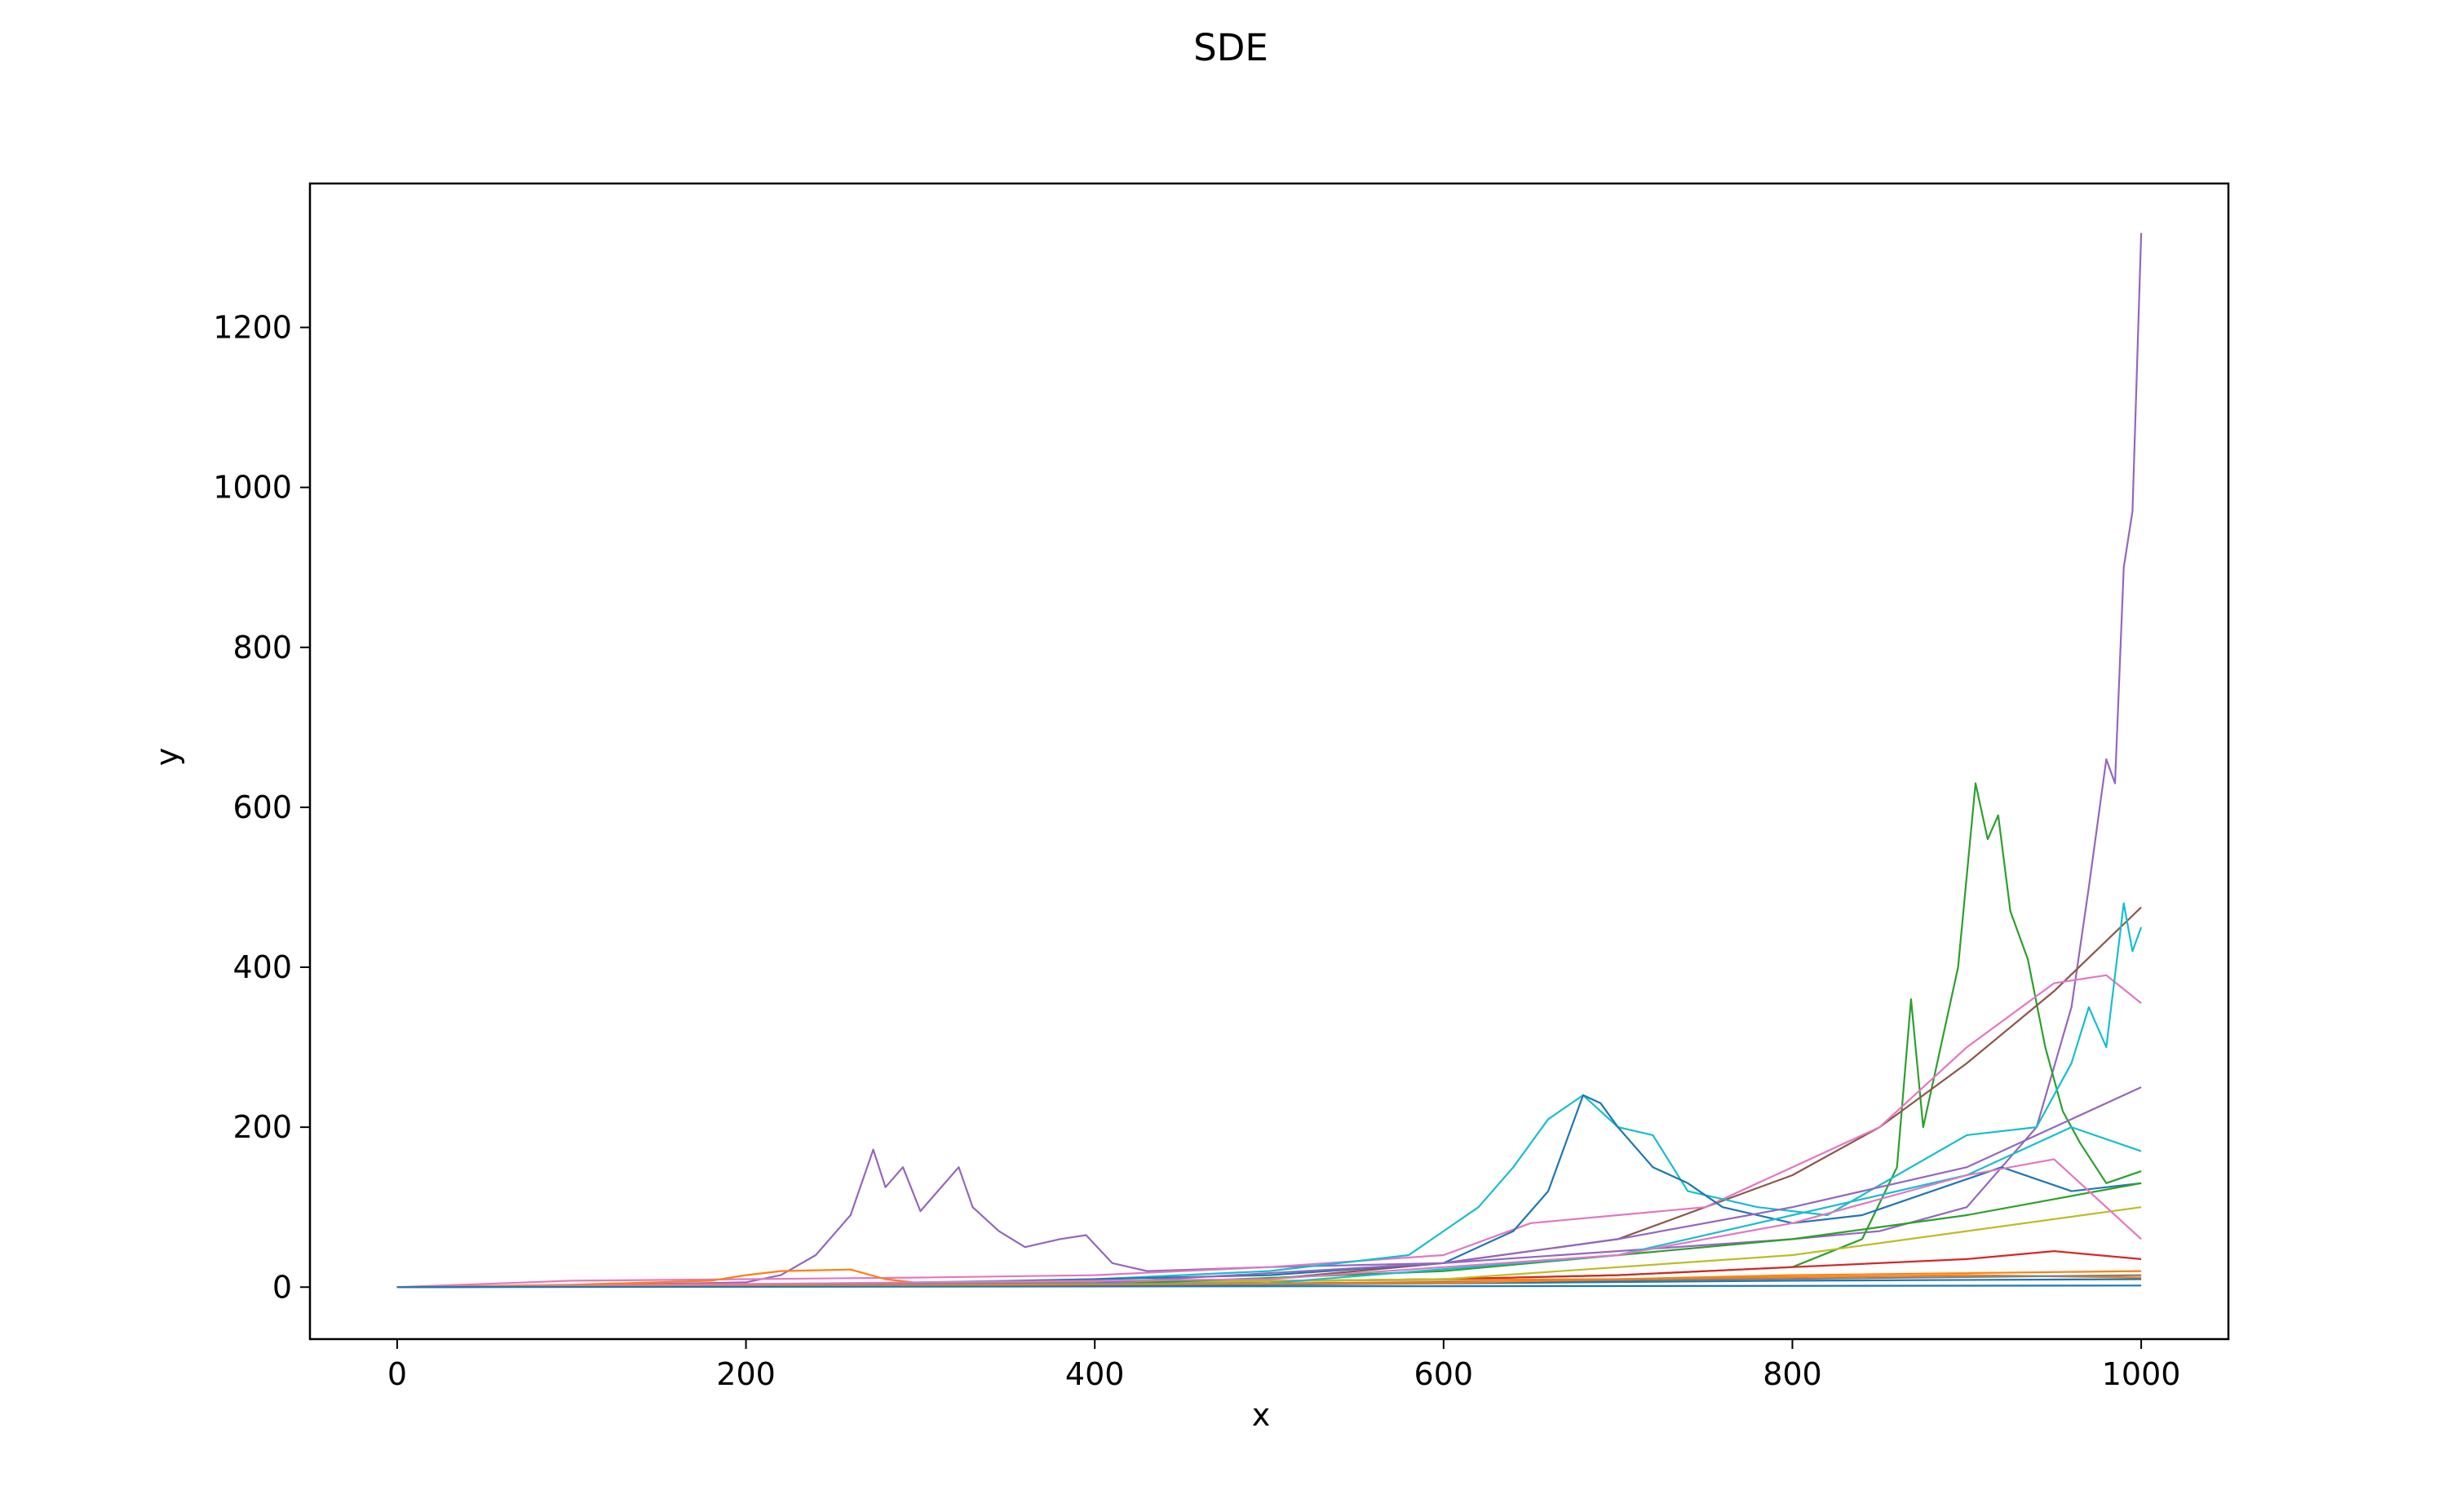 This screenshot has width=2447, height=1512. I want to click on y-tick-label: 200, so click(262, 1127).